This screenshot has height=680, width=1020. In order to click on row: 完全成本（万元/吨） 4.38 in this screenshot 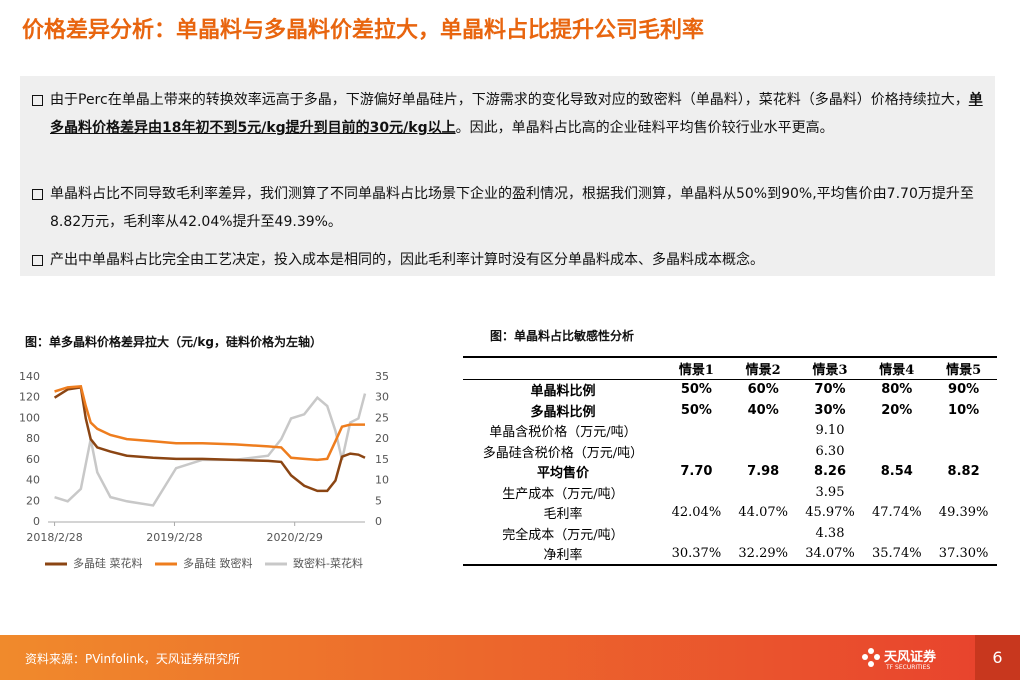, I will do `click(730, 533)`.